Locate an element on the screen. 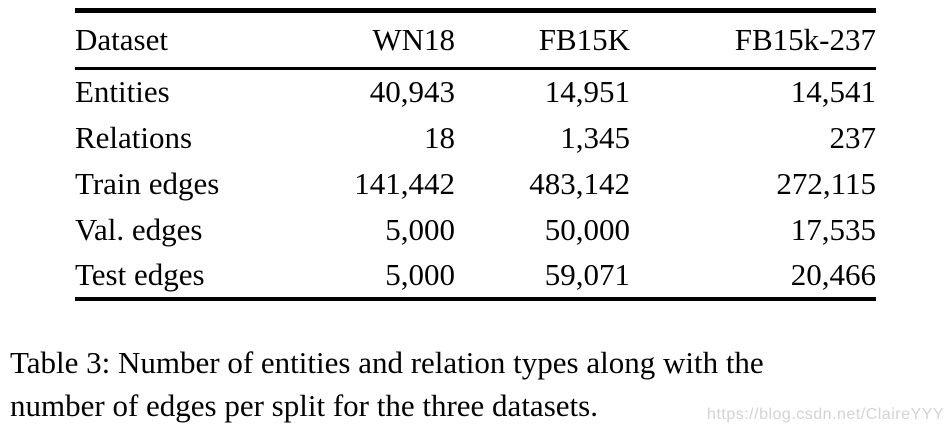  table-header-row: Dataset WN18 FB15K FB15k-237 is located at coordinates (475, 40).